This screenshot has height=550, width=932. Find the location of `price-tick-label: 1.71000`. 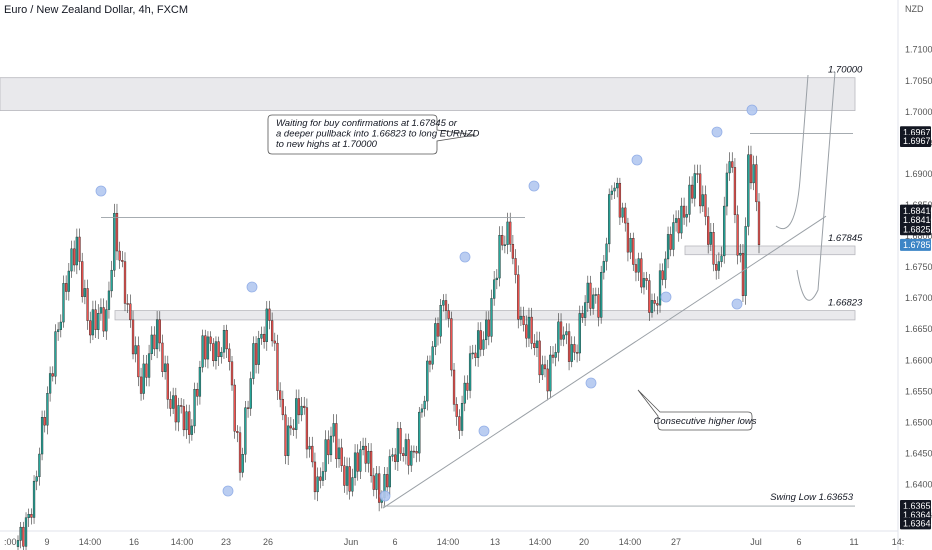

price-tick-label: 1.71000 is located at coordinates (918, 50).